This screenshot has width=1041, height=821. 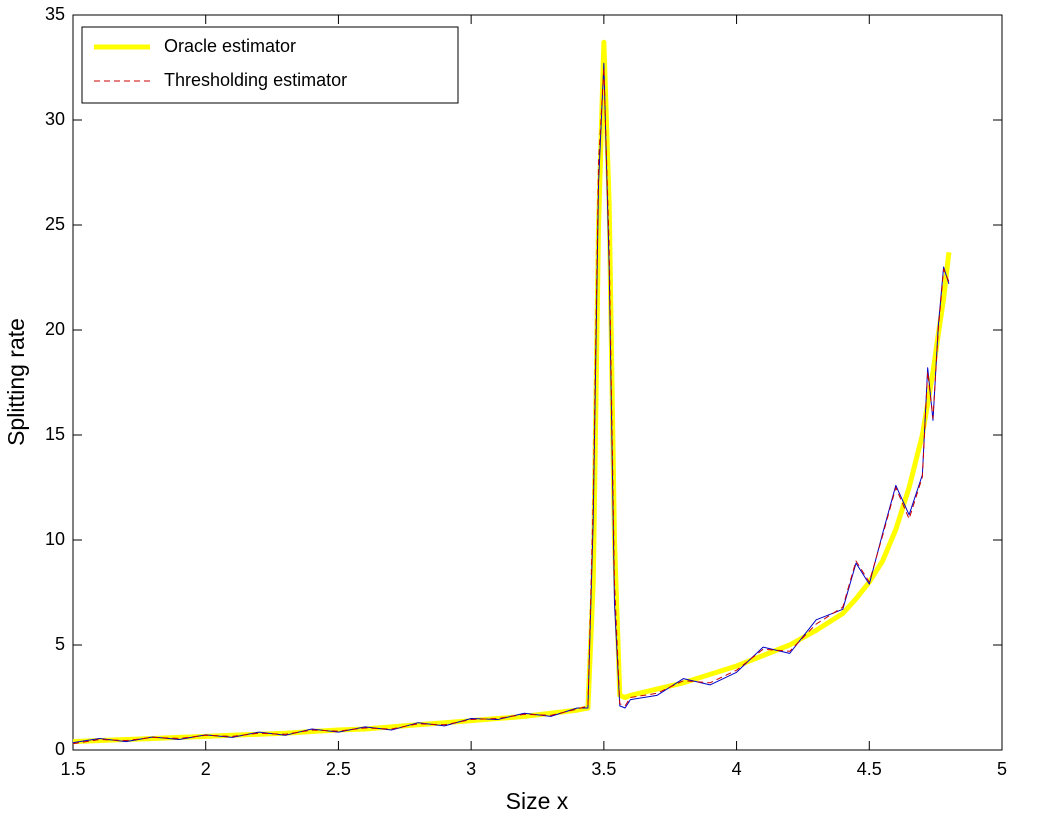 I want to click on x-axis-title: Size x, so click(x=537, y=801).